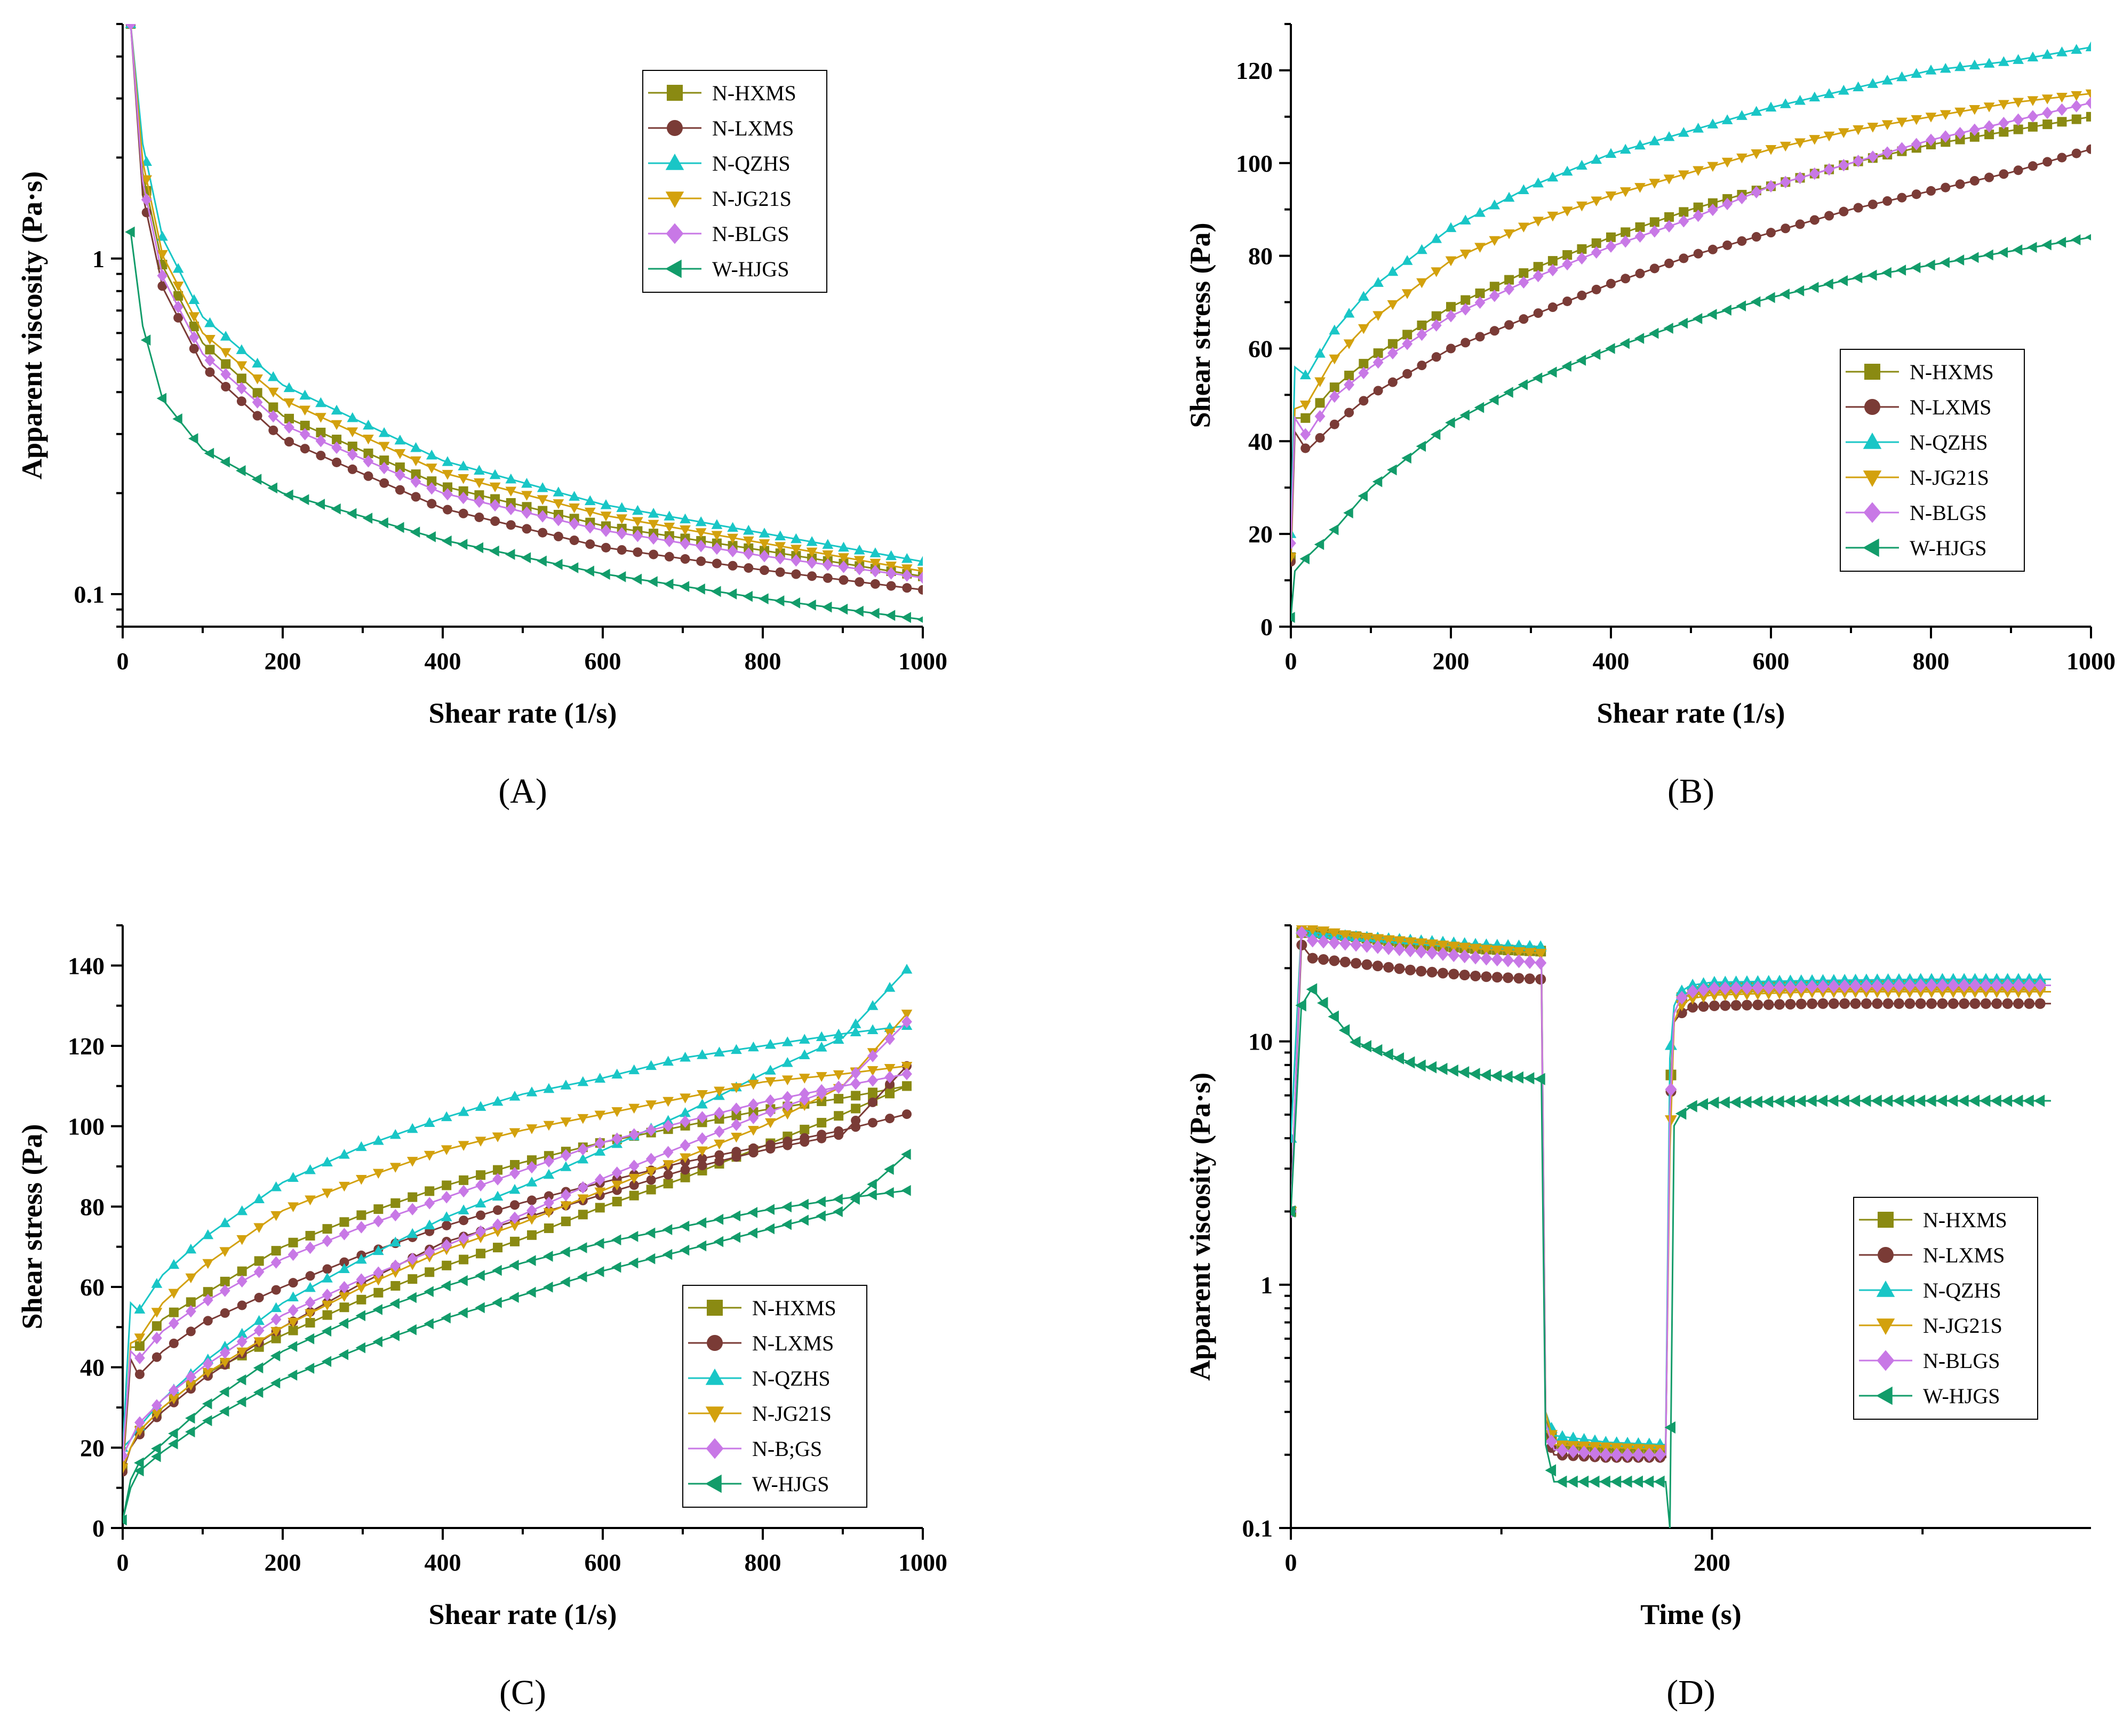 The image size is (2123, 1736). Describe the element at coordinates (123, 661) in the screenshot. I see `x-tick-label: 0` at that location.